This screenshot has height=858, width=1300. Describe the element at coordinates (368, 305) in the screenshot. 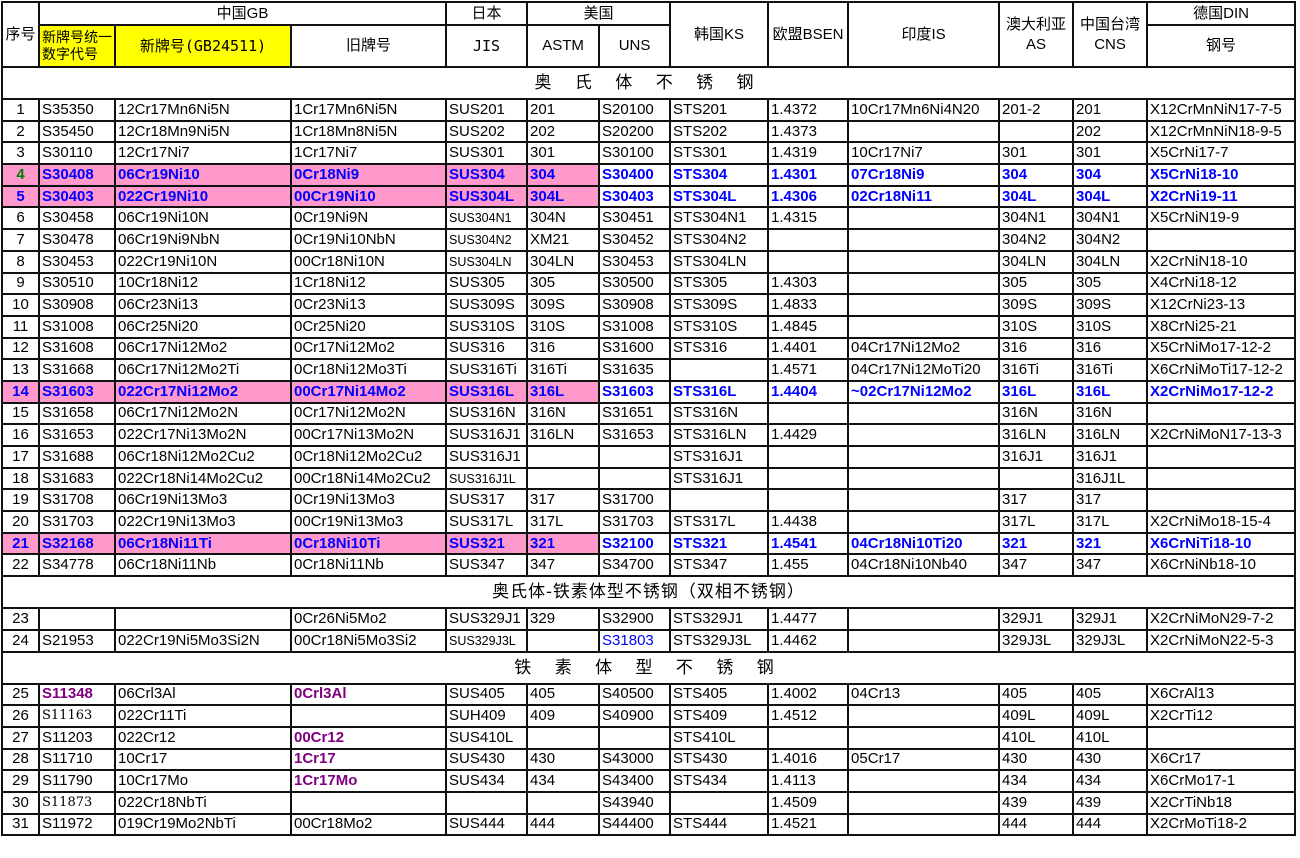

I see `cell-old-grade: 0Cr23Ni13` at that location.